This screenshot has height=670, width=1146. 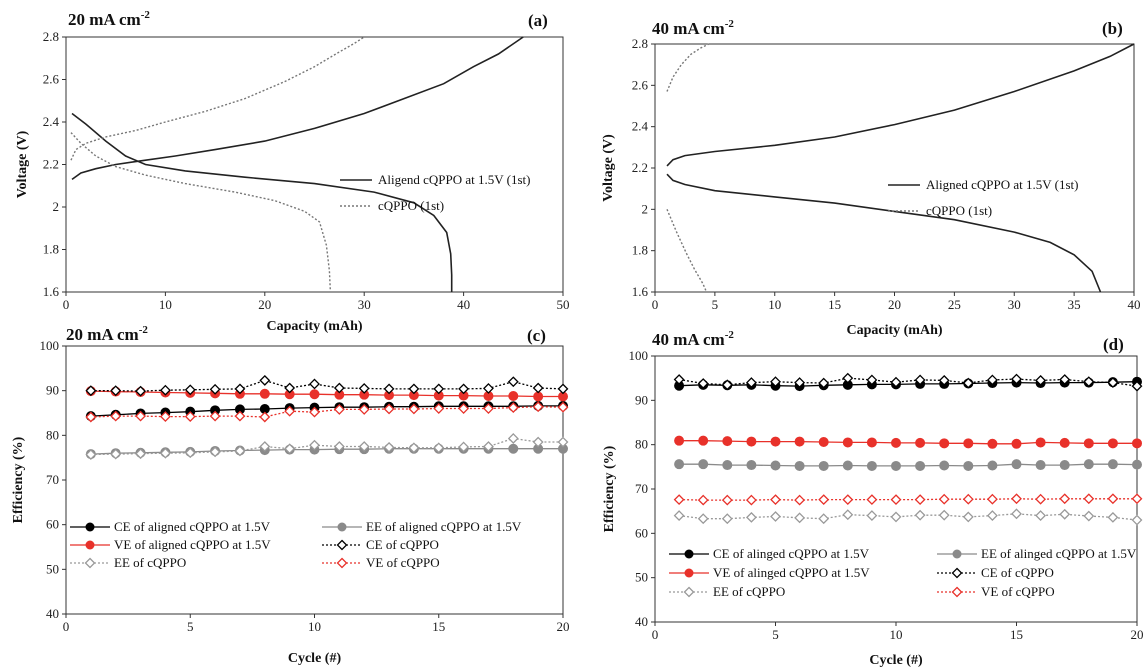 What do you see at coordinates (954, 304) in the screenshot?
I see `x-tick-label: 25` at bounding box center [954, 304].